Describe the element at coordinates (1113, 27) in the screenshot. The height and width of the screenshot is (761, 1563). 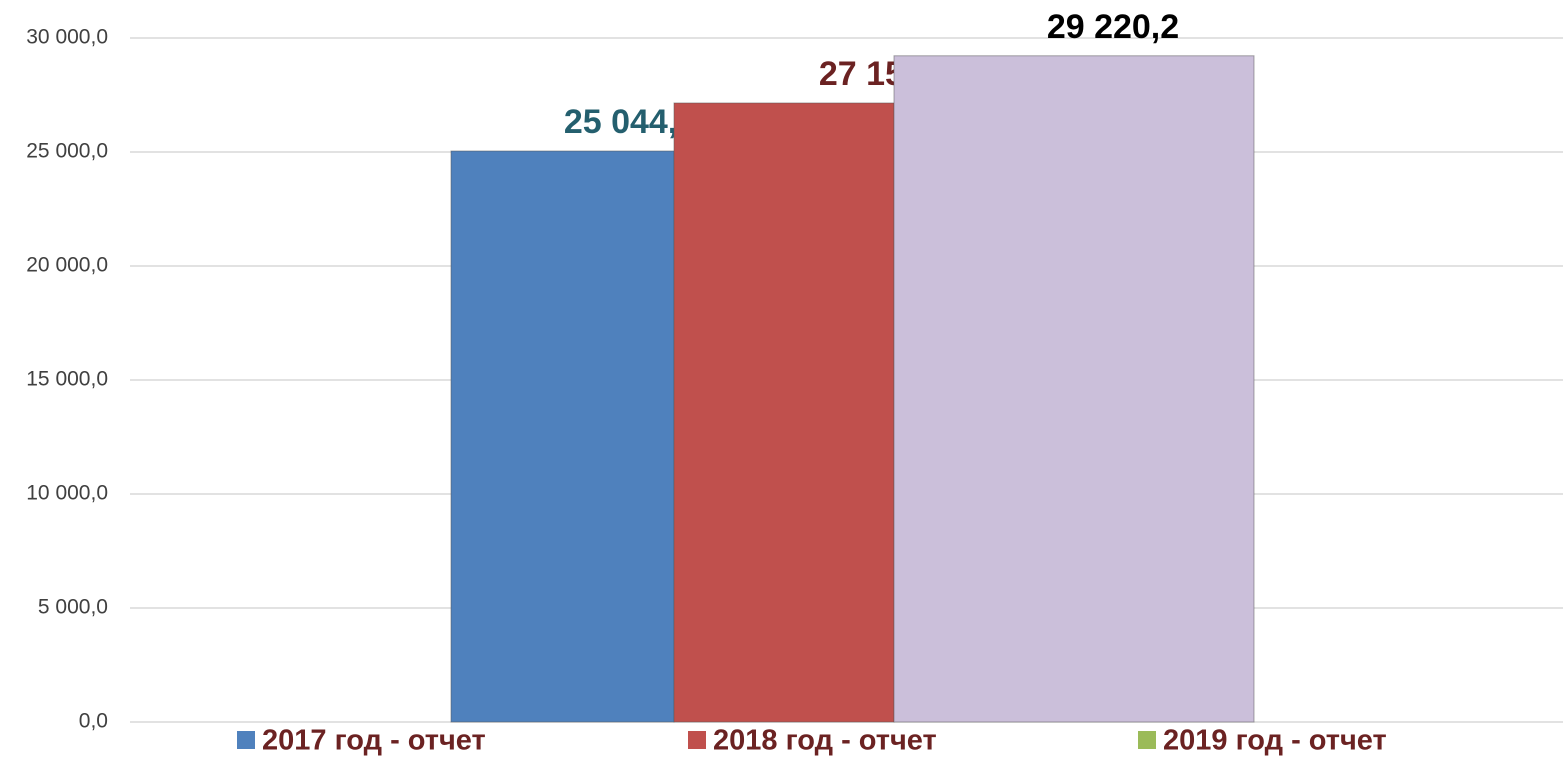
I see `data-label: 29 220,2` at that location.